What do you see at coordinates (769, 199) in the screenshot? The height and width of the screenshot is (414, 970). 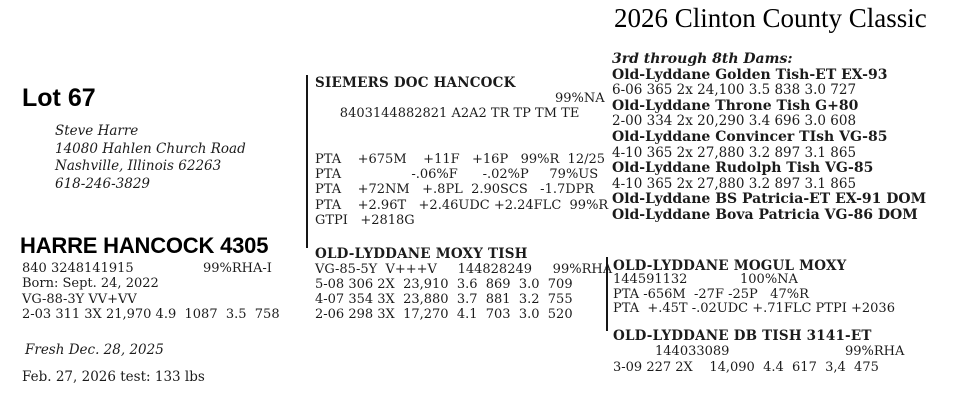 I see `later-dam-name: Old-Lyddane BS Patricia-ET EX-91 DOM` at bounding box center [769, 199].